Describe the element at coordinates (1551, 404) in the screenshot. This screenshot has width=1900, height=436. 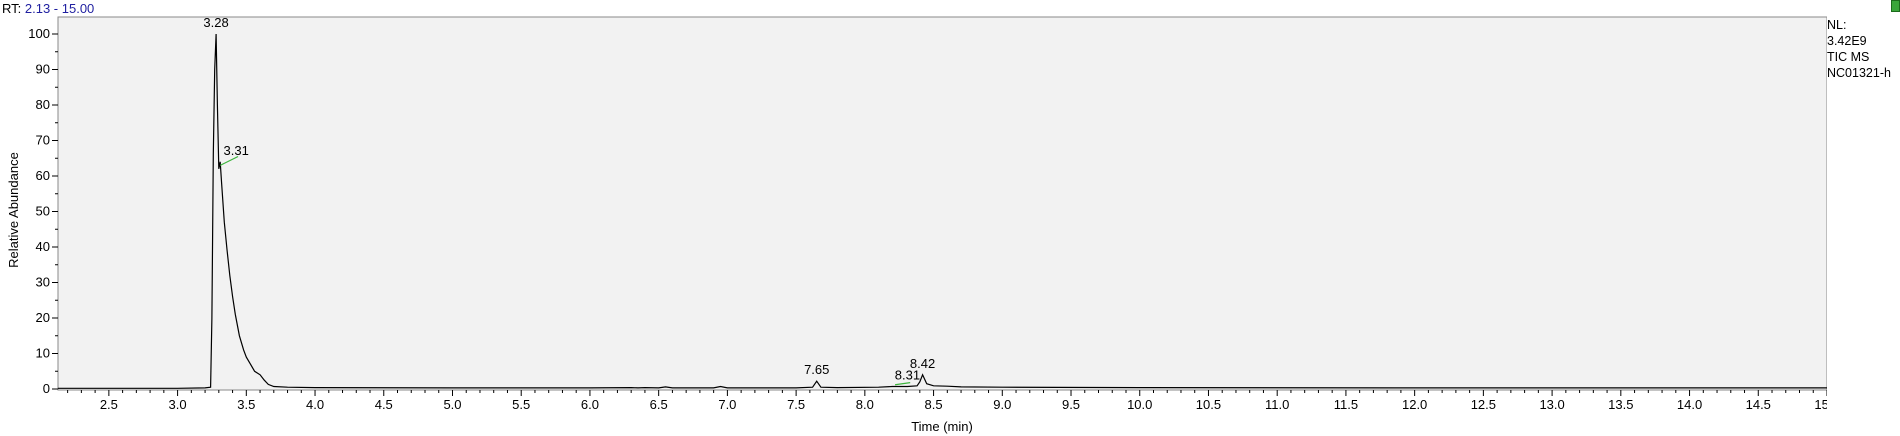
I see `x-tick-label: 13.0` at that location.